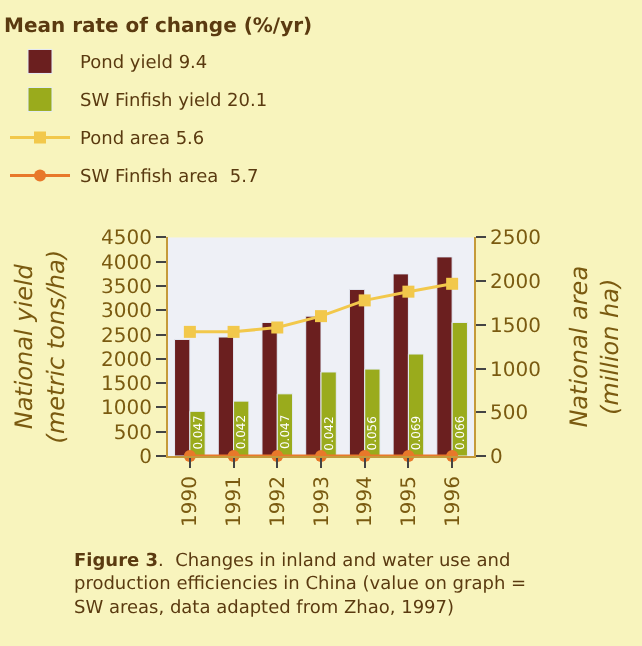 The width and height of the screenshot is (642, 646). I want to click on y-tick-label: 3500, so click(126, 288).